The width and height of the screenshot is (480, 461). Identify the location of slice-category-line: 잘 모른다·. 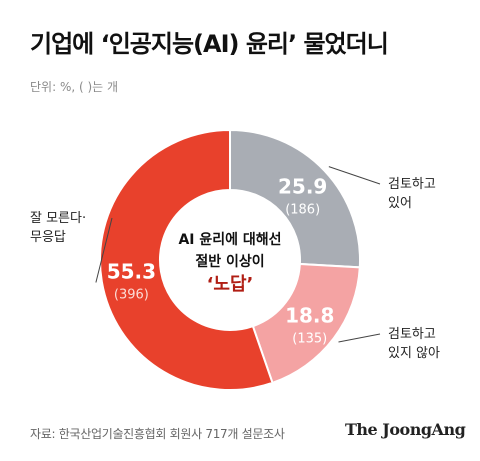
(58, 218).